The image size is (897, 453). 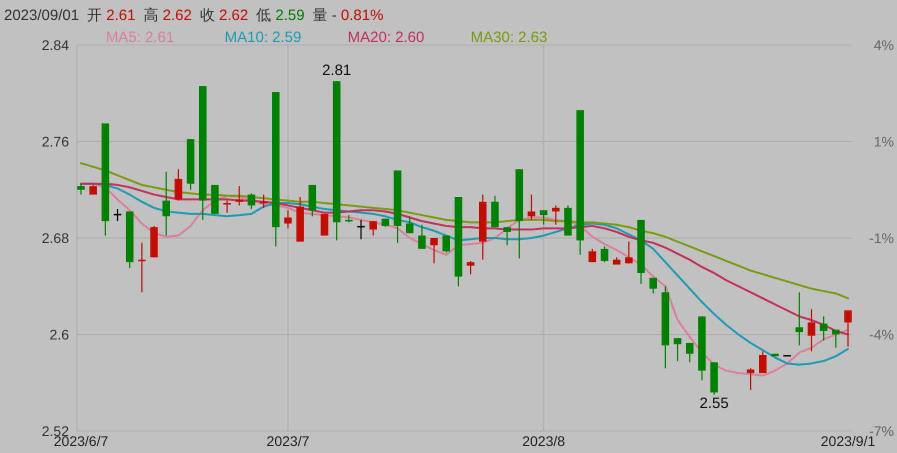 I want to click on text: MA20: 2.60, so click(x=386, y=37).